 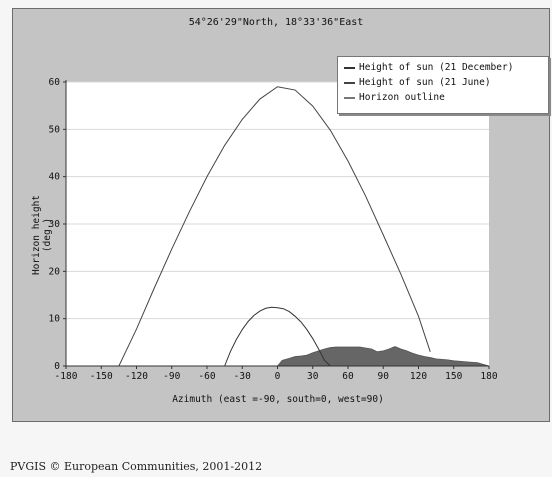 What do you see at coordinates (348, 376) in the screenshot?
I see `x-tick-label-60: 60` at bounding box center [348, 376].